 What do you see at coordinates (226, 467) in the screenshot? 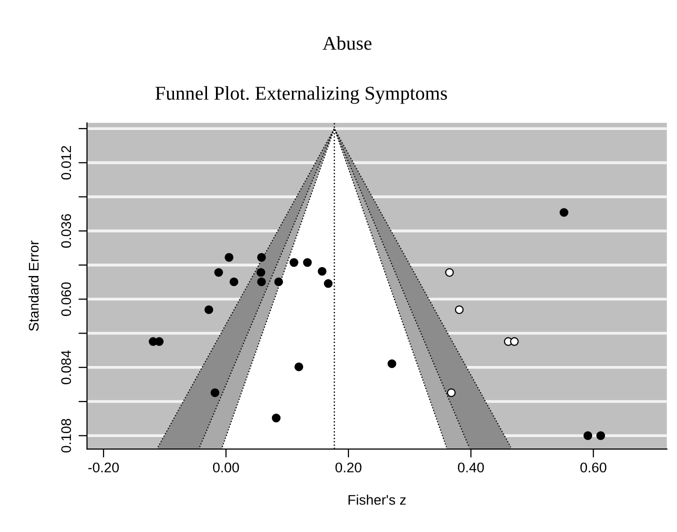
I see `x-tick-label: 0.00` at bounding box center [226, 467].